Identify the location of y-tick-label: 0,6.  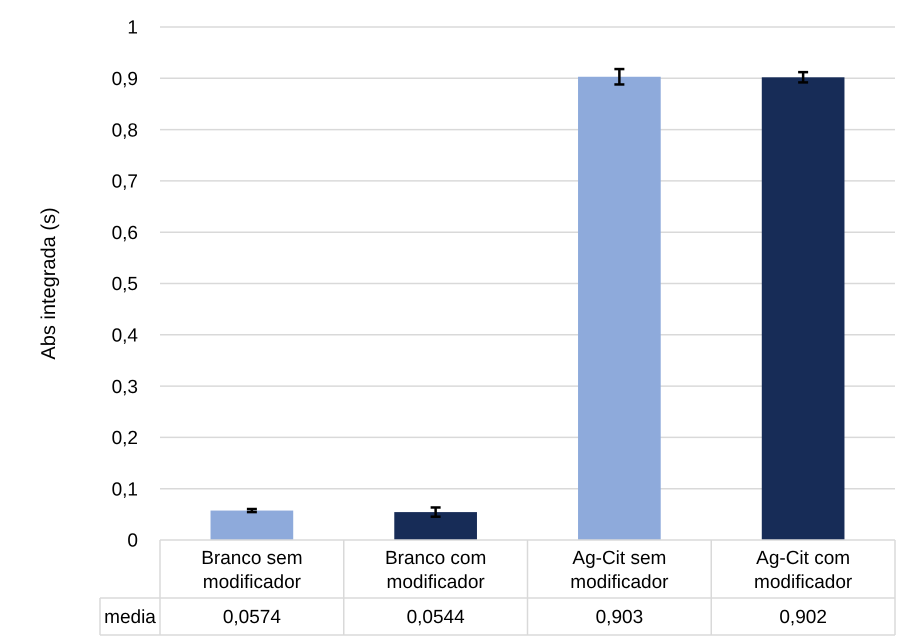
(125, 233).